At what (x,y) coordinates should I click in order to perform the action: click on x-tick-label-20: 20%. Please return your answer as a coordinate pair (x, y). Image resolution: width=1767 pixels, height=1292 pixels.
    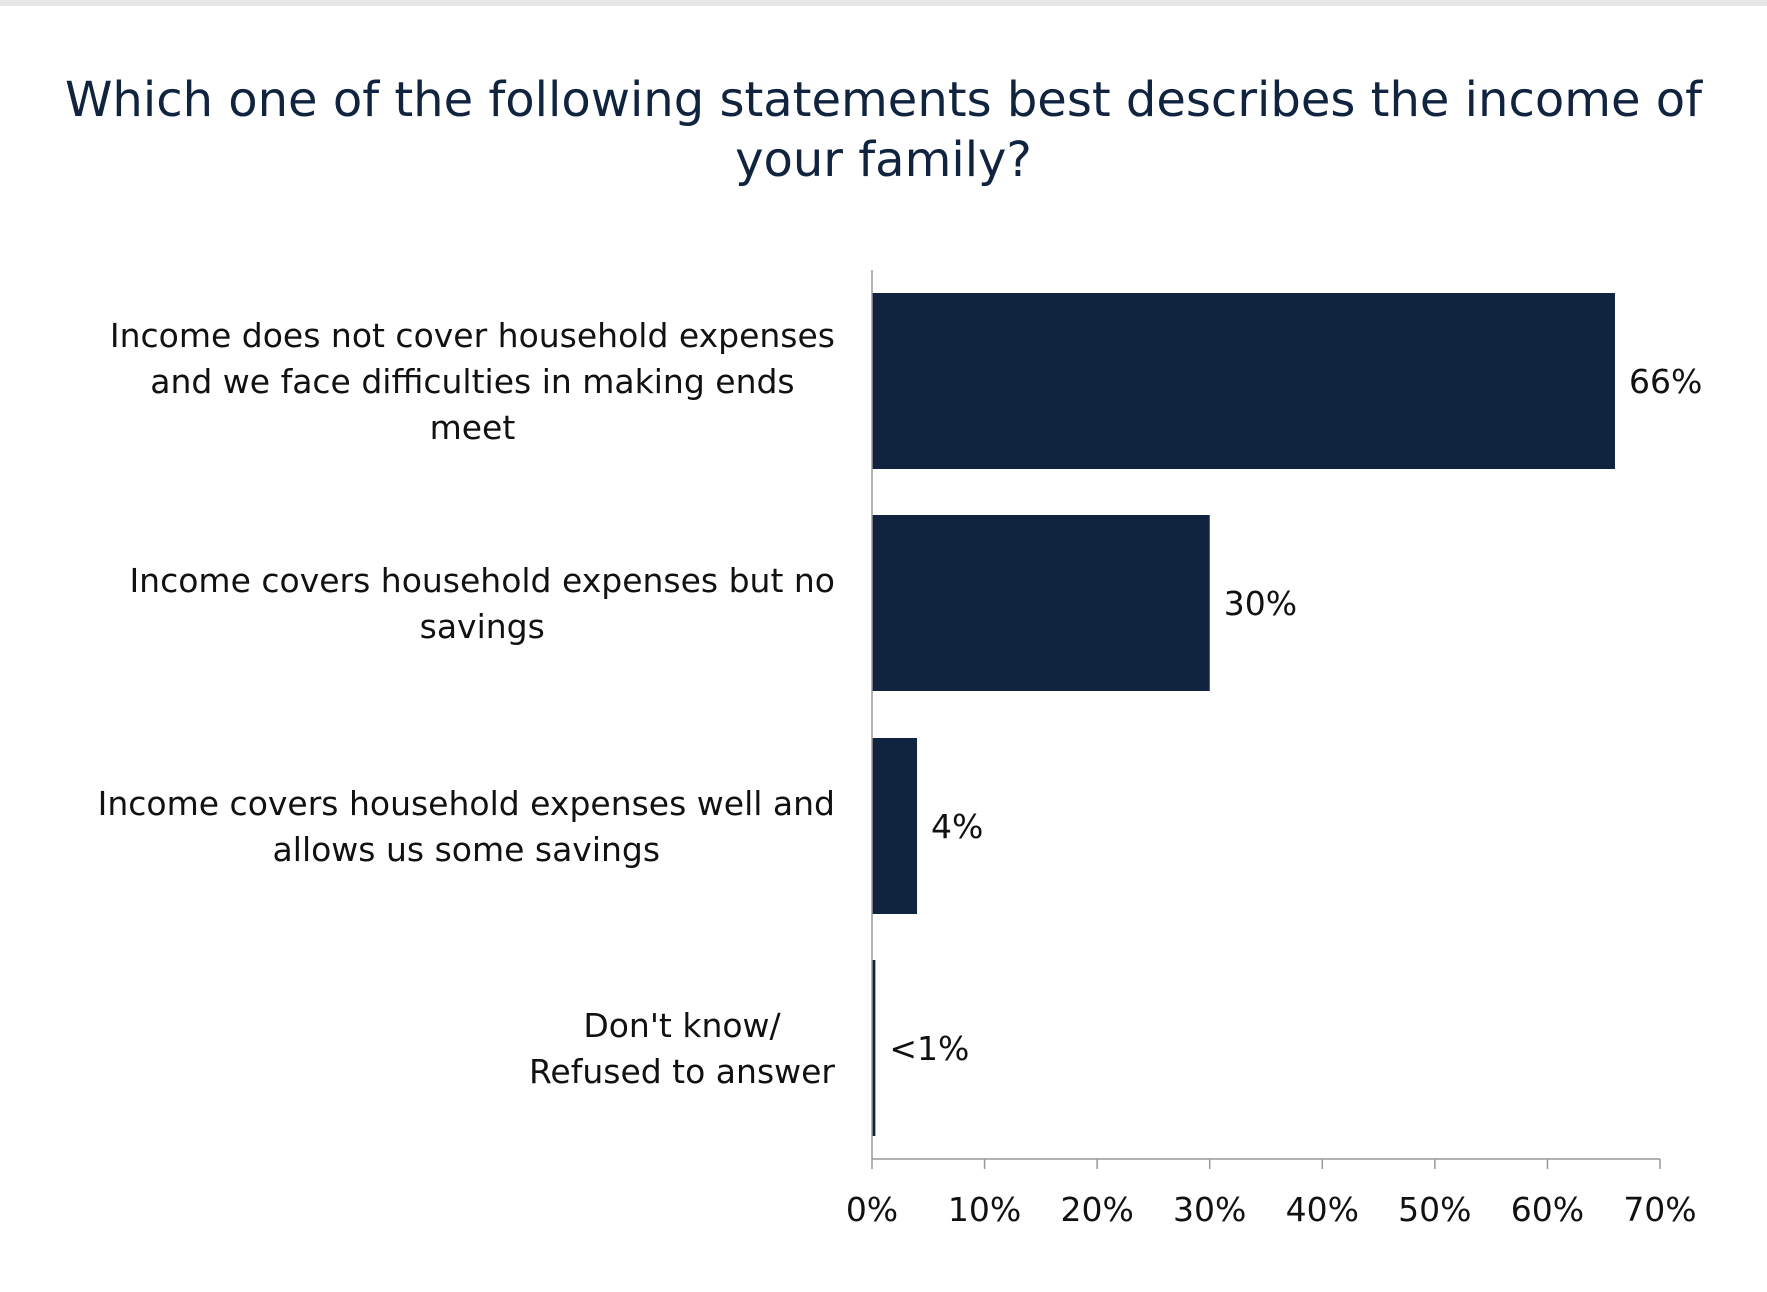
    Looking at the image, I should click on (1096, 1209).